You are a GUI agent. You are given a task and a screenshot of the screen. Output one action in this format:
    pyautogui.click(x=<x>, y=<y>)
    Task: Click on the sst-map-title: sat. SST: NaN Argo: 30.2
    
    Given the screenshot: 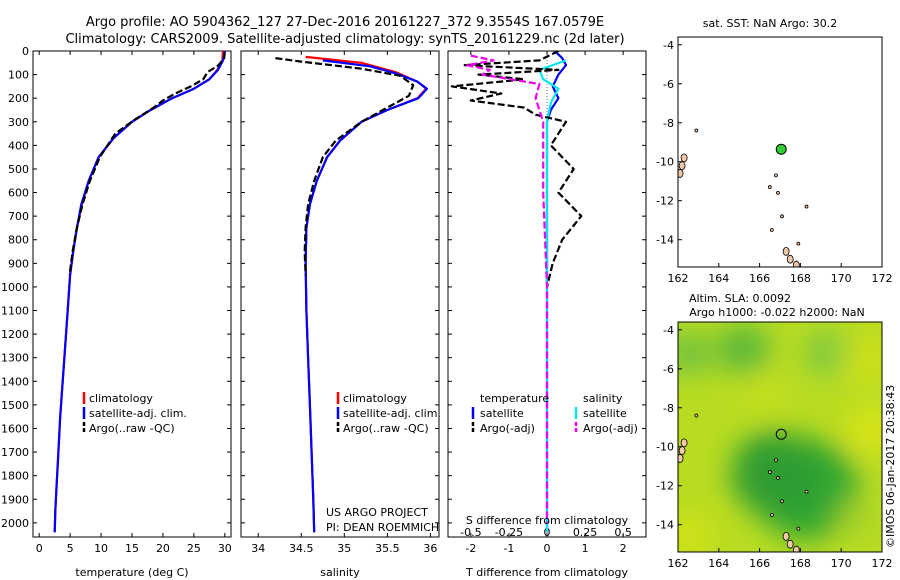 What is the action you would take?
    pyautogui.click(x=770, y=23)
    